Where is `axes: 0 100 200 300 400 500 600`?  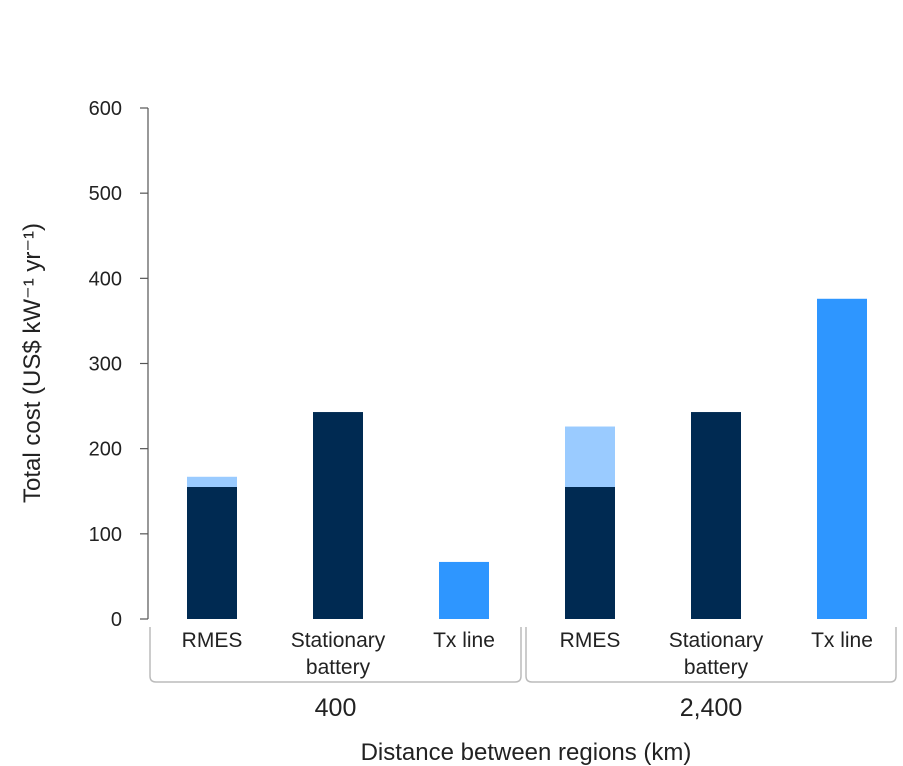
axes: 0 100 200 300 400 500 600 is located at coordinates (119, 364).